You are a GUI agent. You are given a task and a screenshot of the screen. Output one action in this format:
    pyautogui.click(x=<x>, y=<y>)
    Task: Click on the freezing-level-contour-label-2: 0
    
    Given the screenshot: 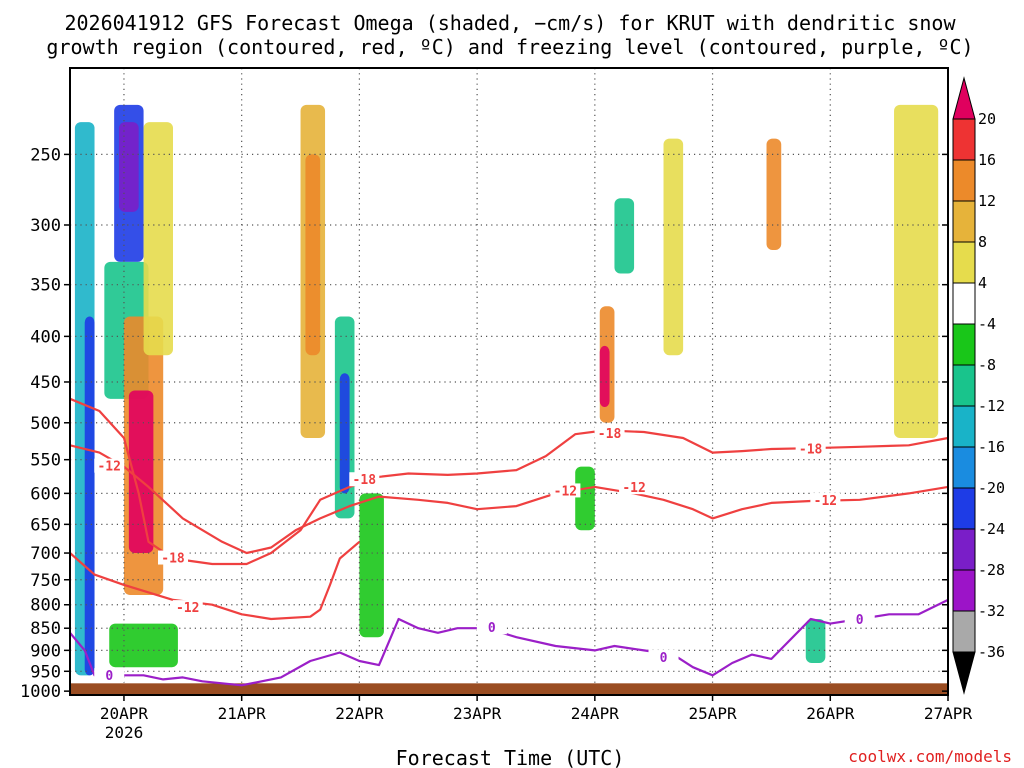 What is the action you would take?
    pyautogui.click(x=664, y=658)
    